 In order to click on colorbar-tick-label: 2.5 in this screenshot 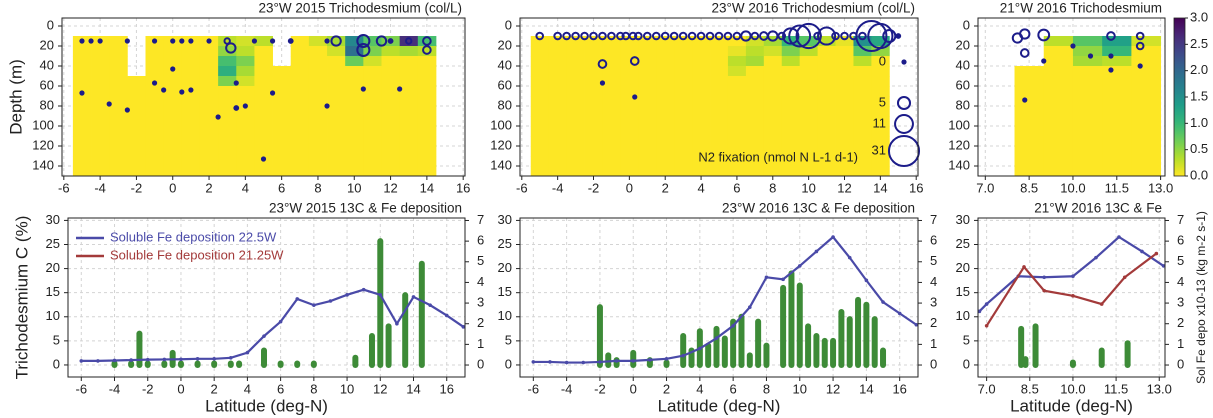, I will do `click(1199, 43)`.